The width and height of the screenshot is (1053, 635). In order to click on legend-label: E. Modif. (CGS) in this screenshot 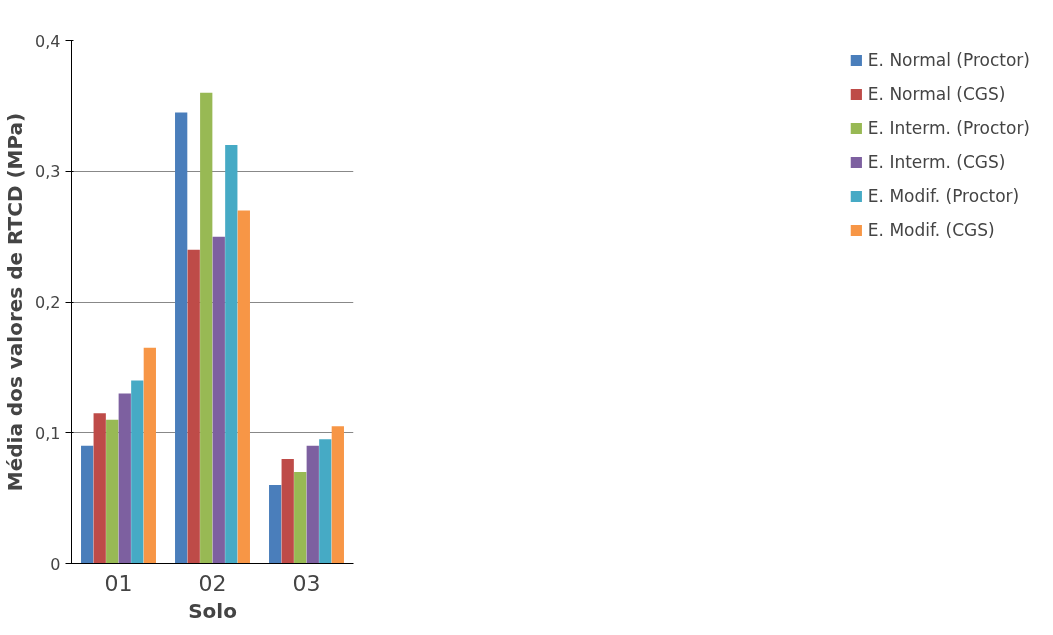, I will do `click(931, 230)`.